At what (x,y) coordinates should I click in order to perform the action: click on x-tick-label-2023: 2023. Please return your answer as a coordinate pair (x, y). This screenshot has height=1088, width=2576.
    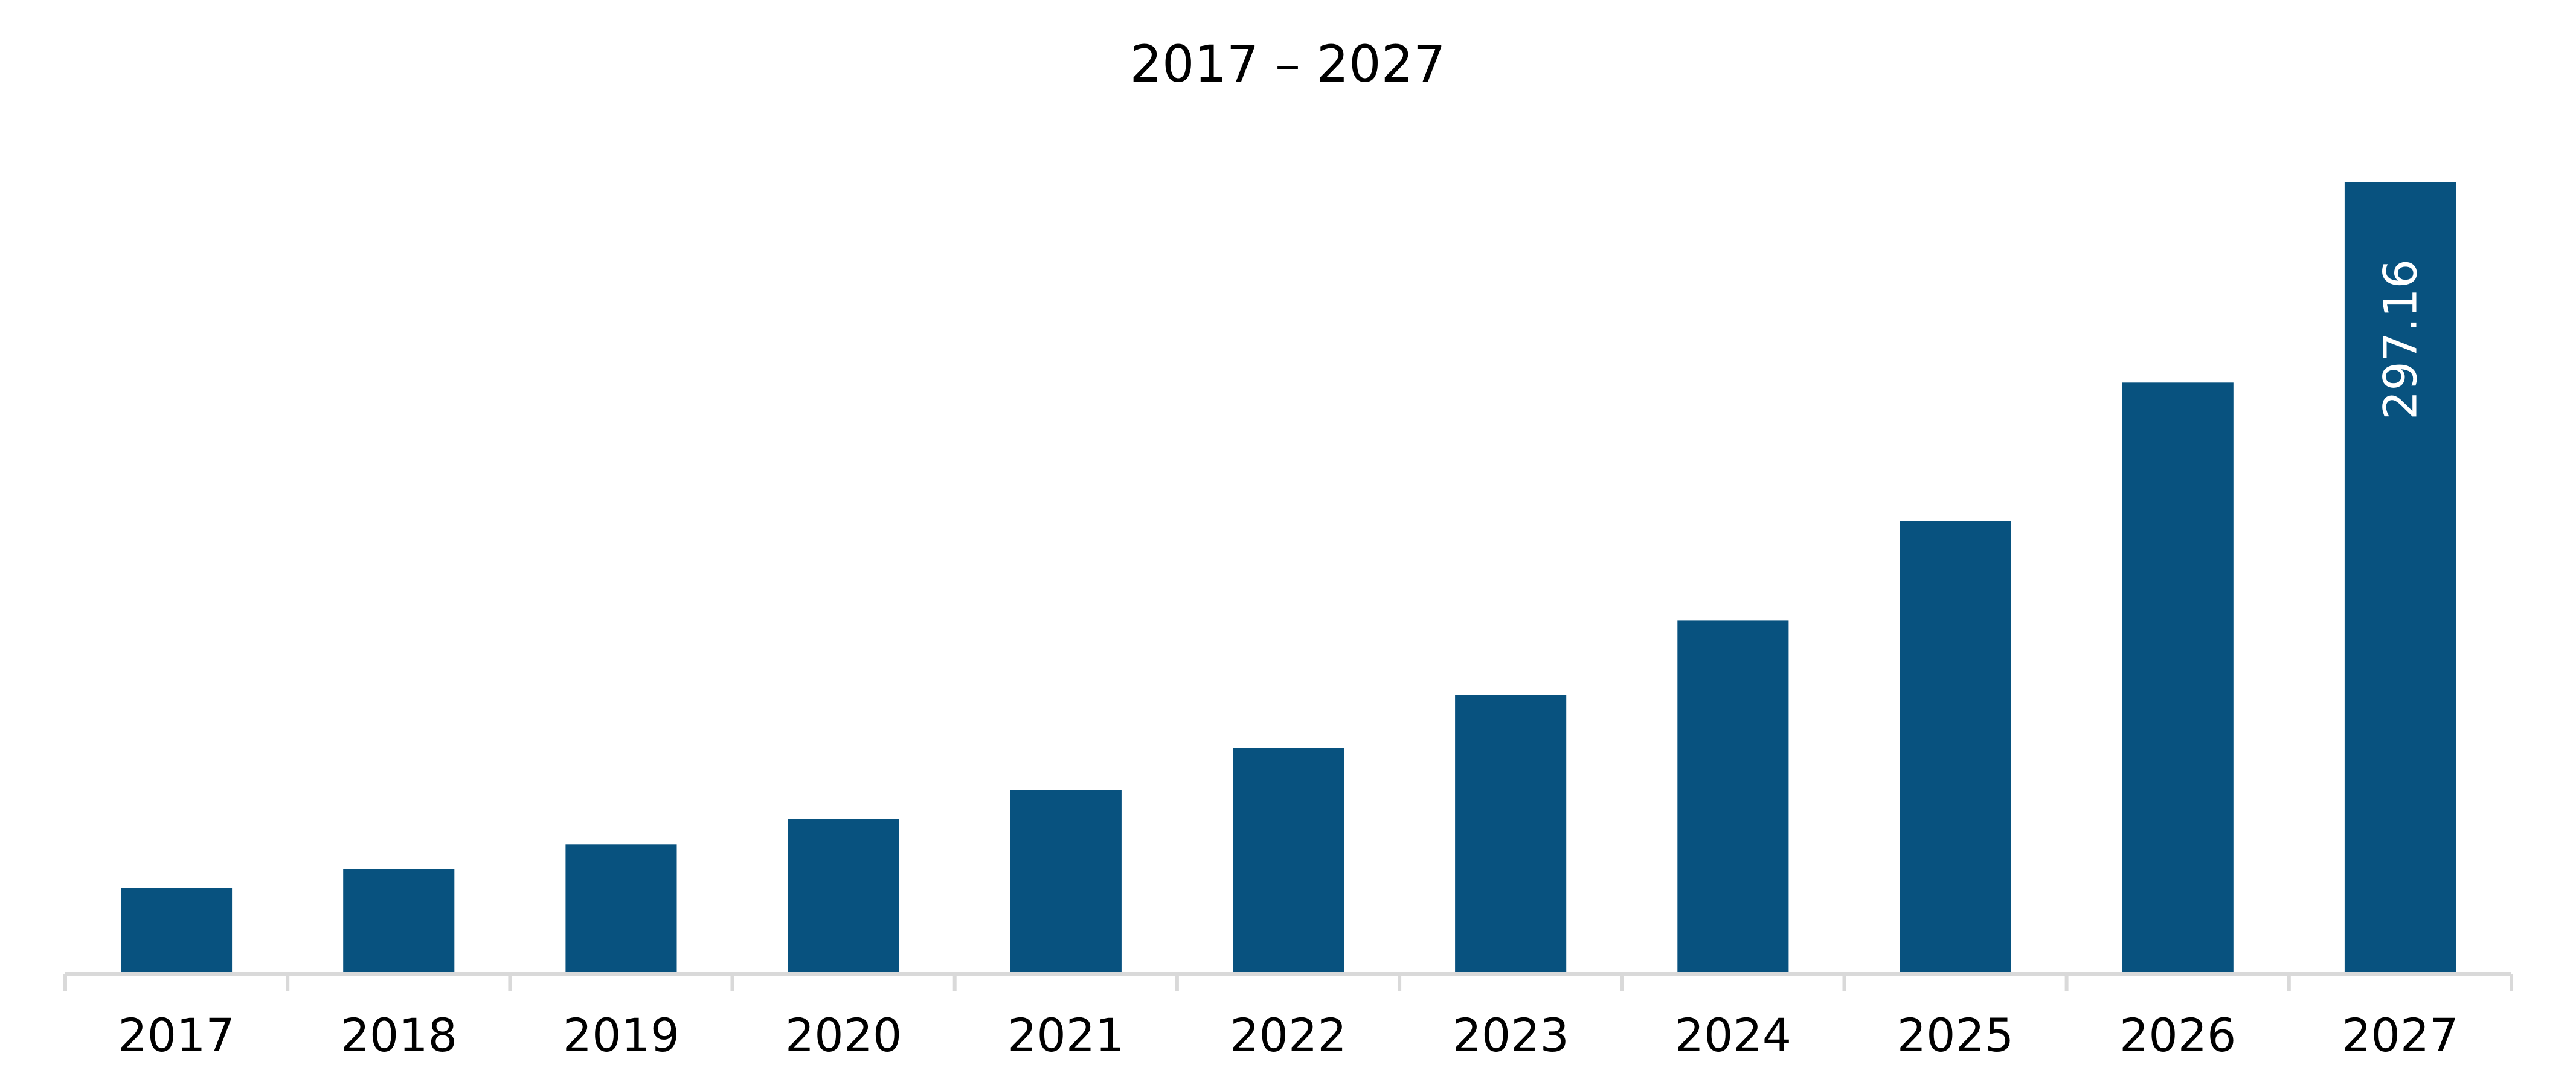
    Looking at the image, I should click on (1510, 1035).